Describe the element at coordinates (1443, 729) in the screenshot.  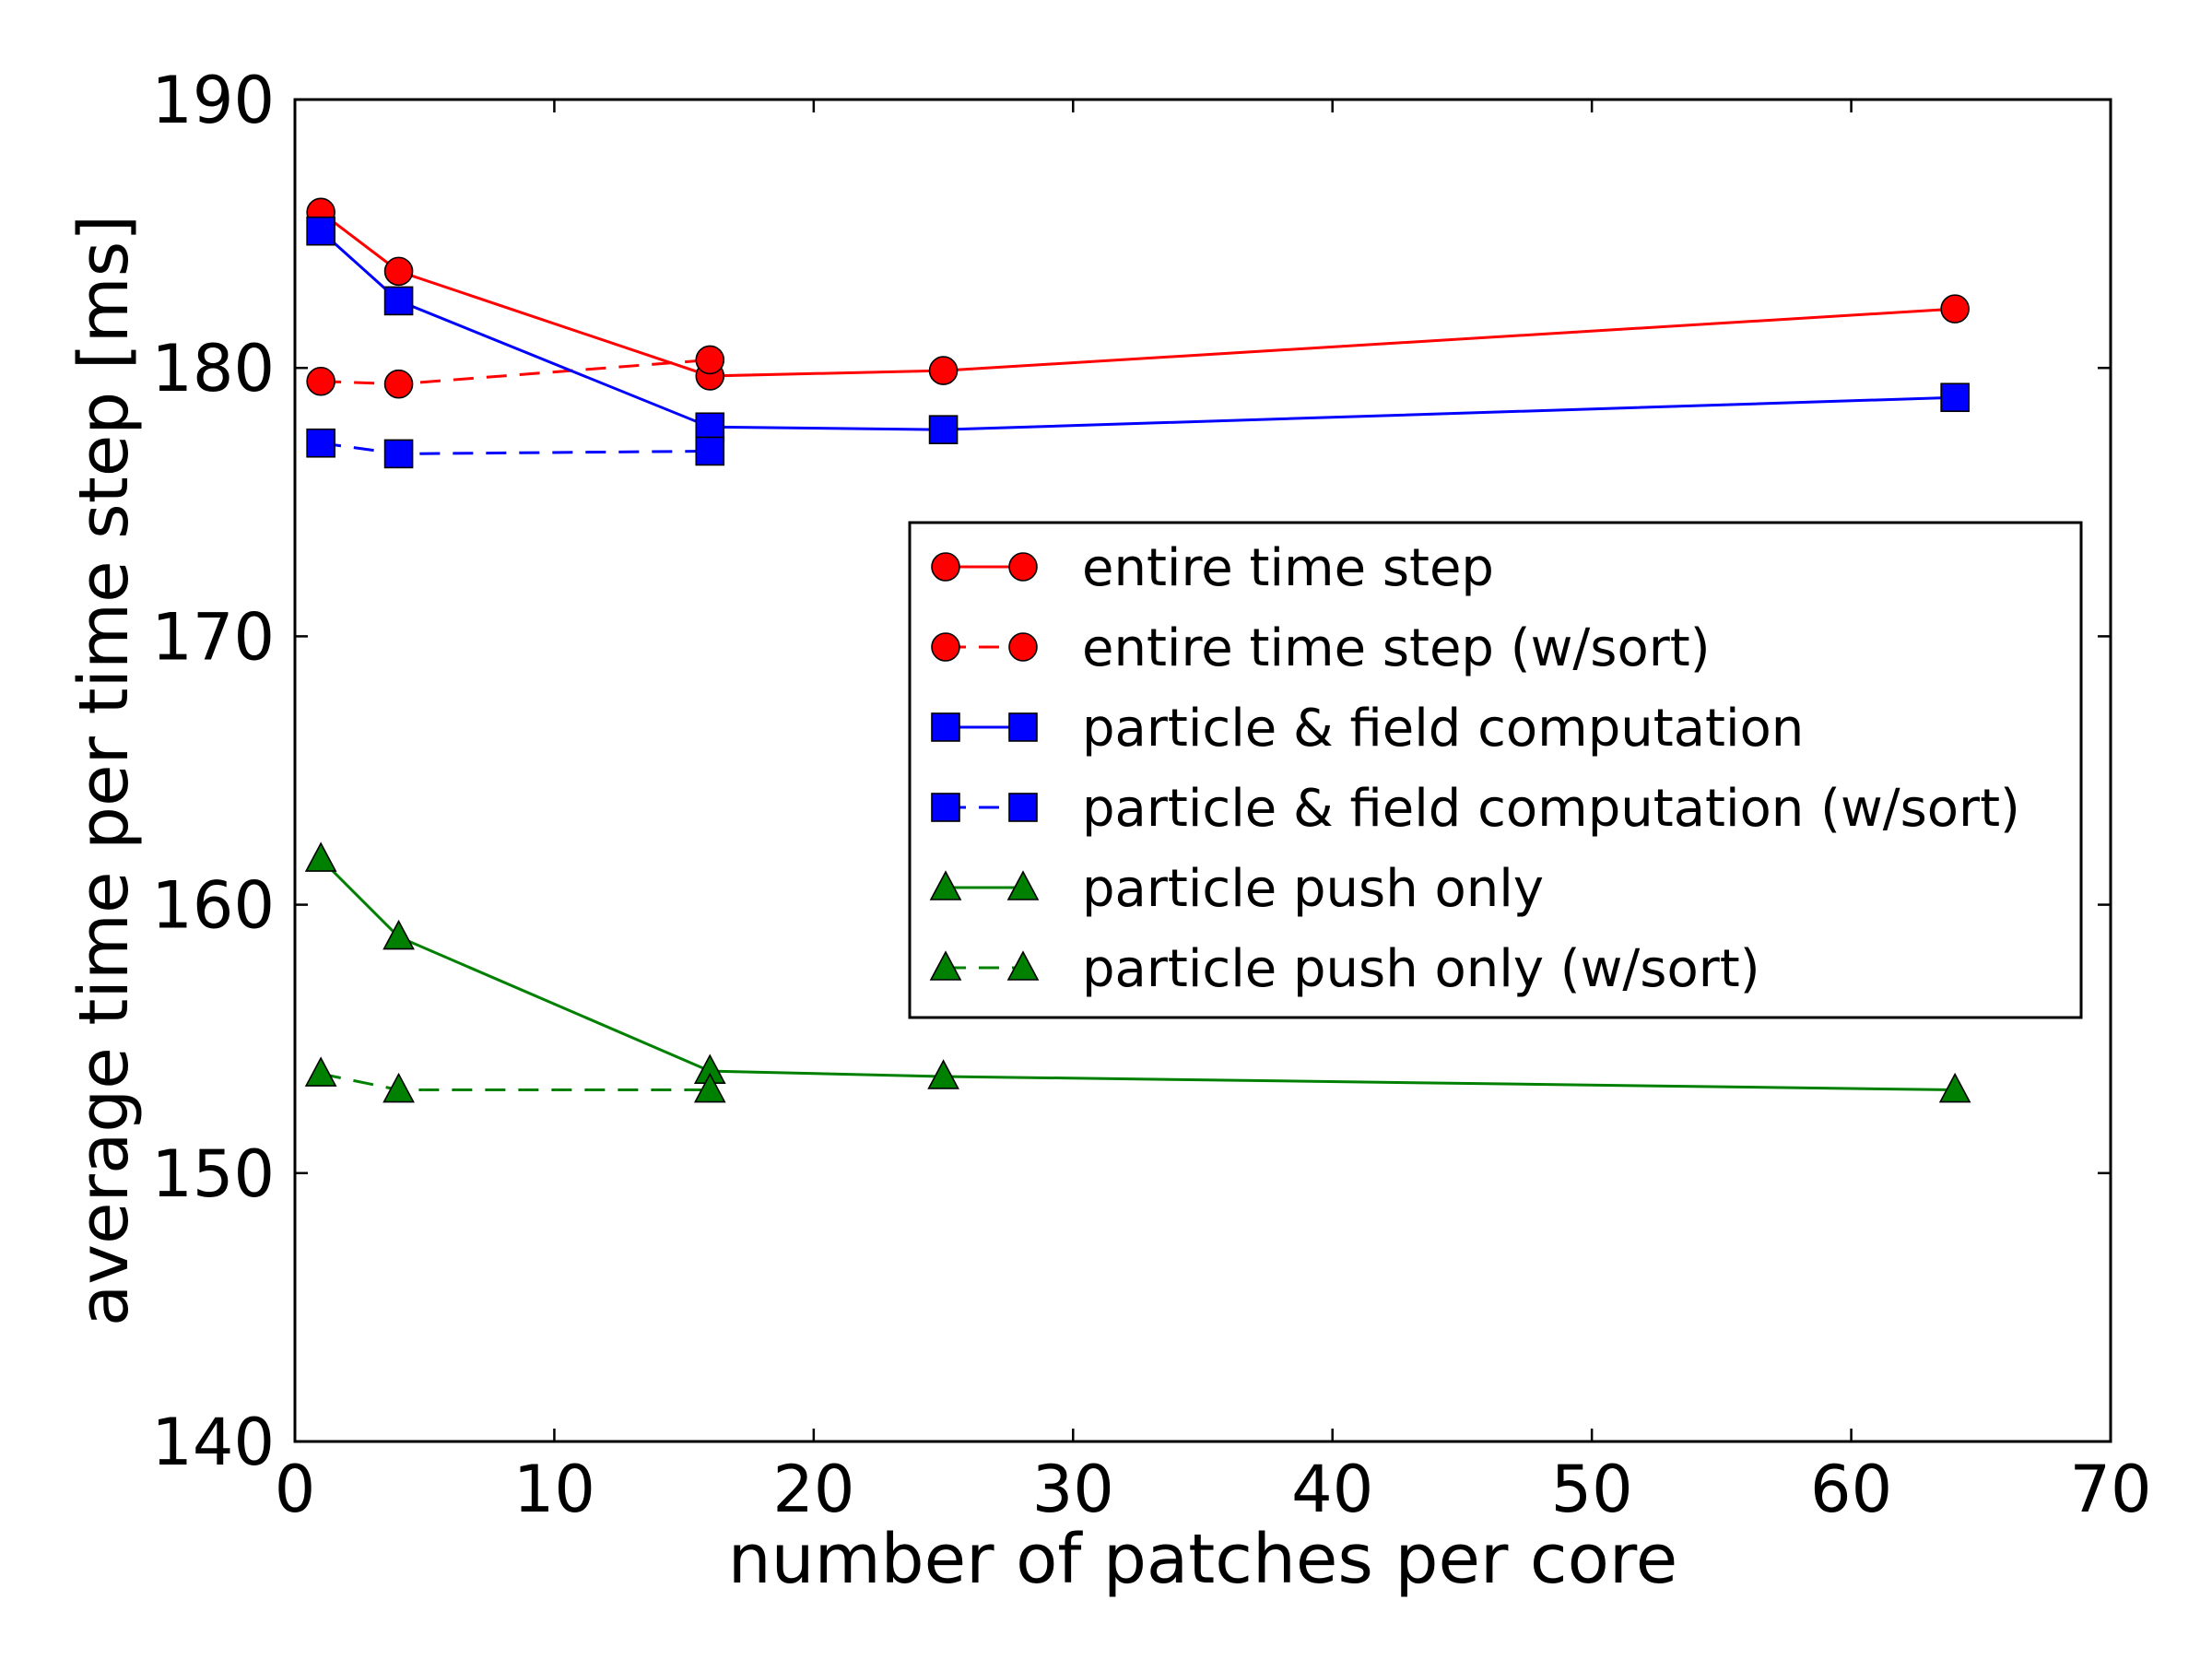
I see `legend-label: particle & field computation` at that location.